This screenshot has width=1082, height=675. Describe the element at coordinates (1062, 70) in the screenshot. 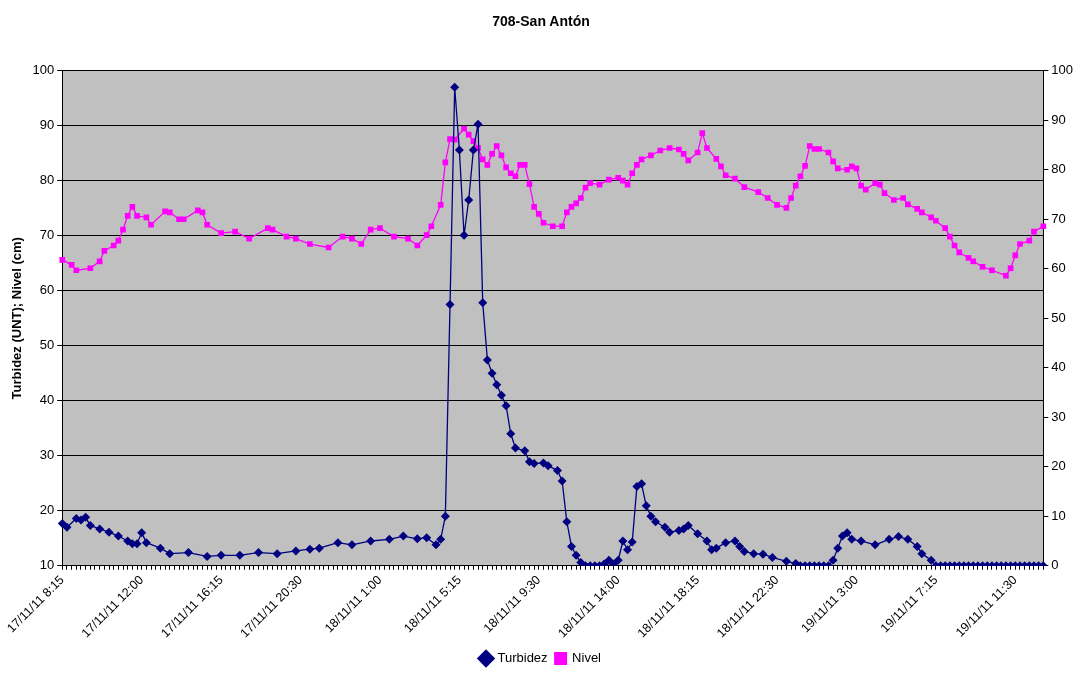

I see `y2-tick-label: 100` at that location.